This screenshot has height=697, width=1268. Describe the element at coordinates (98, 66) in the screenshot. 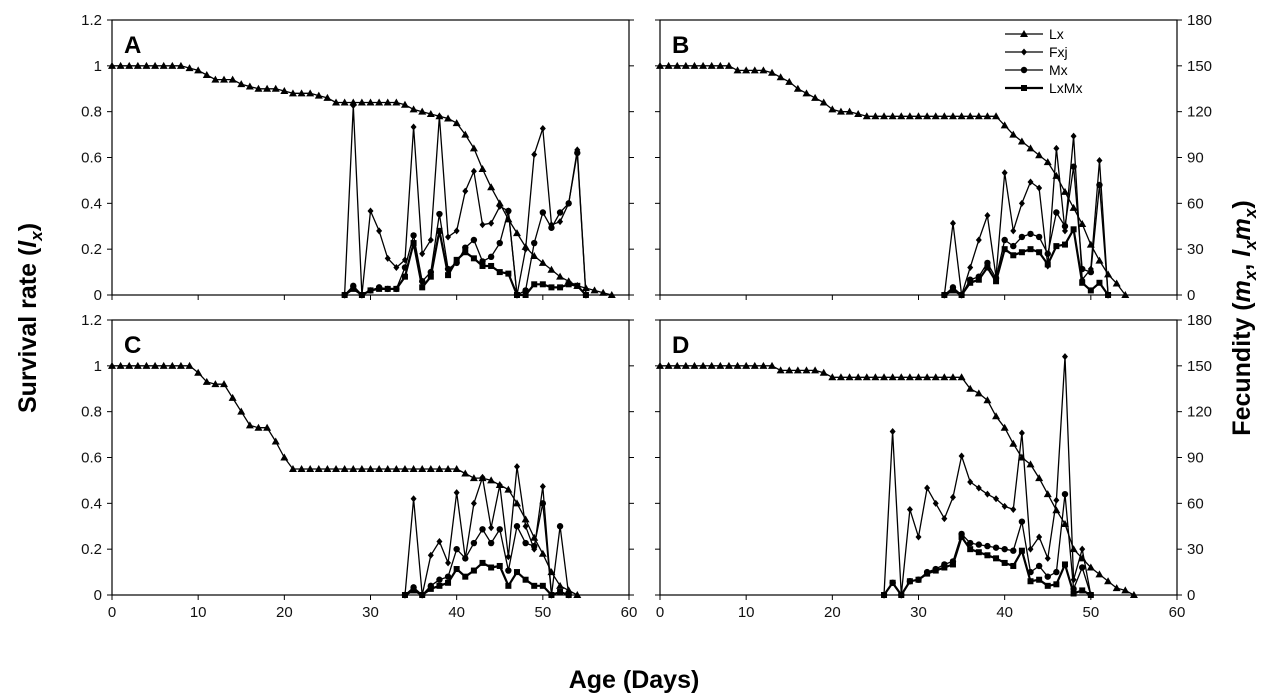

I see `y-tick-label-left: 1` at that location.